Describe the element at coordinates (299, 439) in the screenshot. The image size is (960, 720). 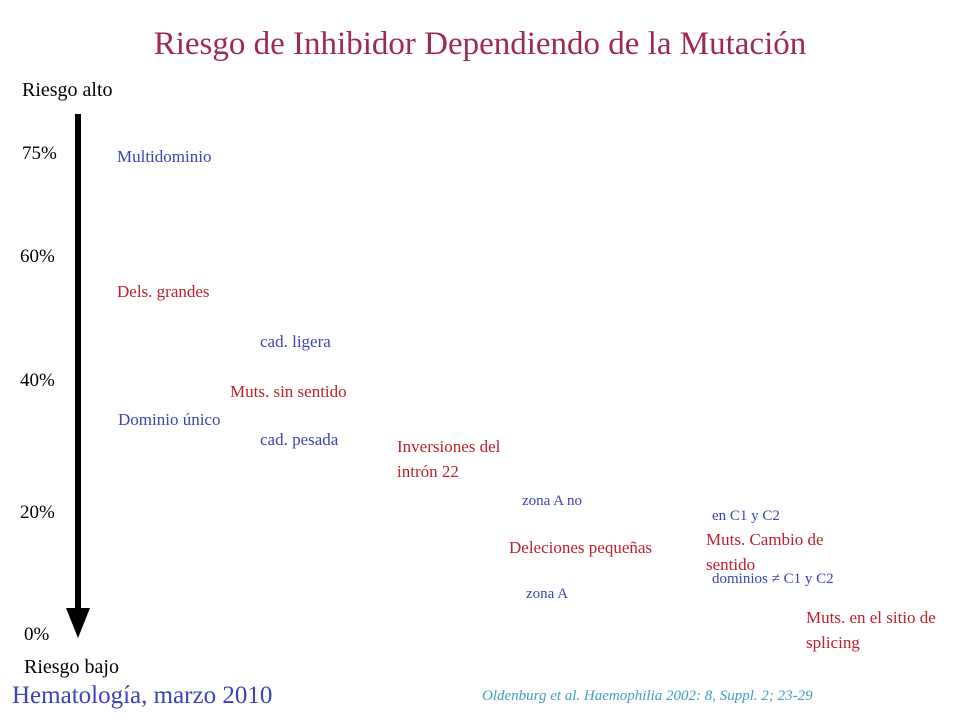
I see `label-cad-pesada: cad. pesada` at that location.